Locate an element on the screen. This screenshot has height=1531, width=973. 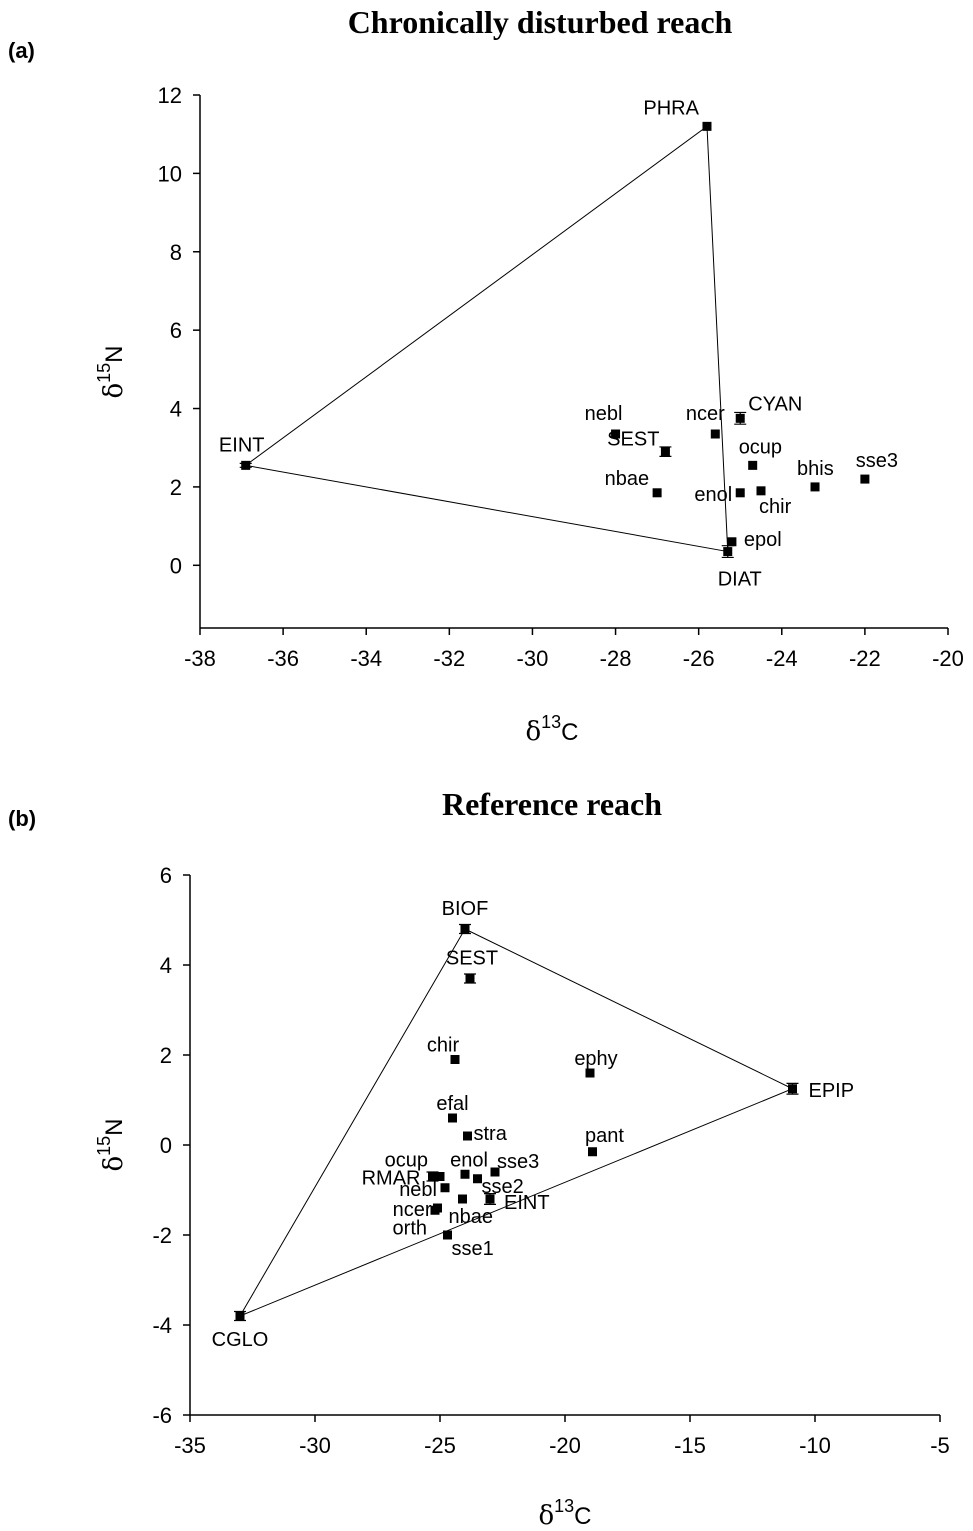
panel-b-x-axis-title: δ13C is located at coordinates (564, 1513).